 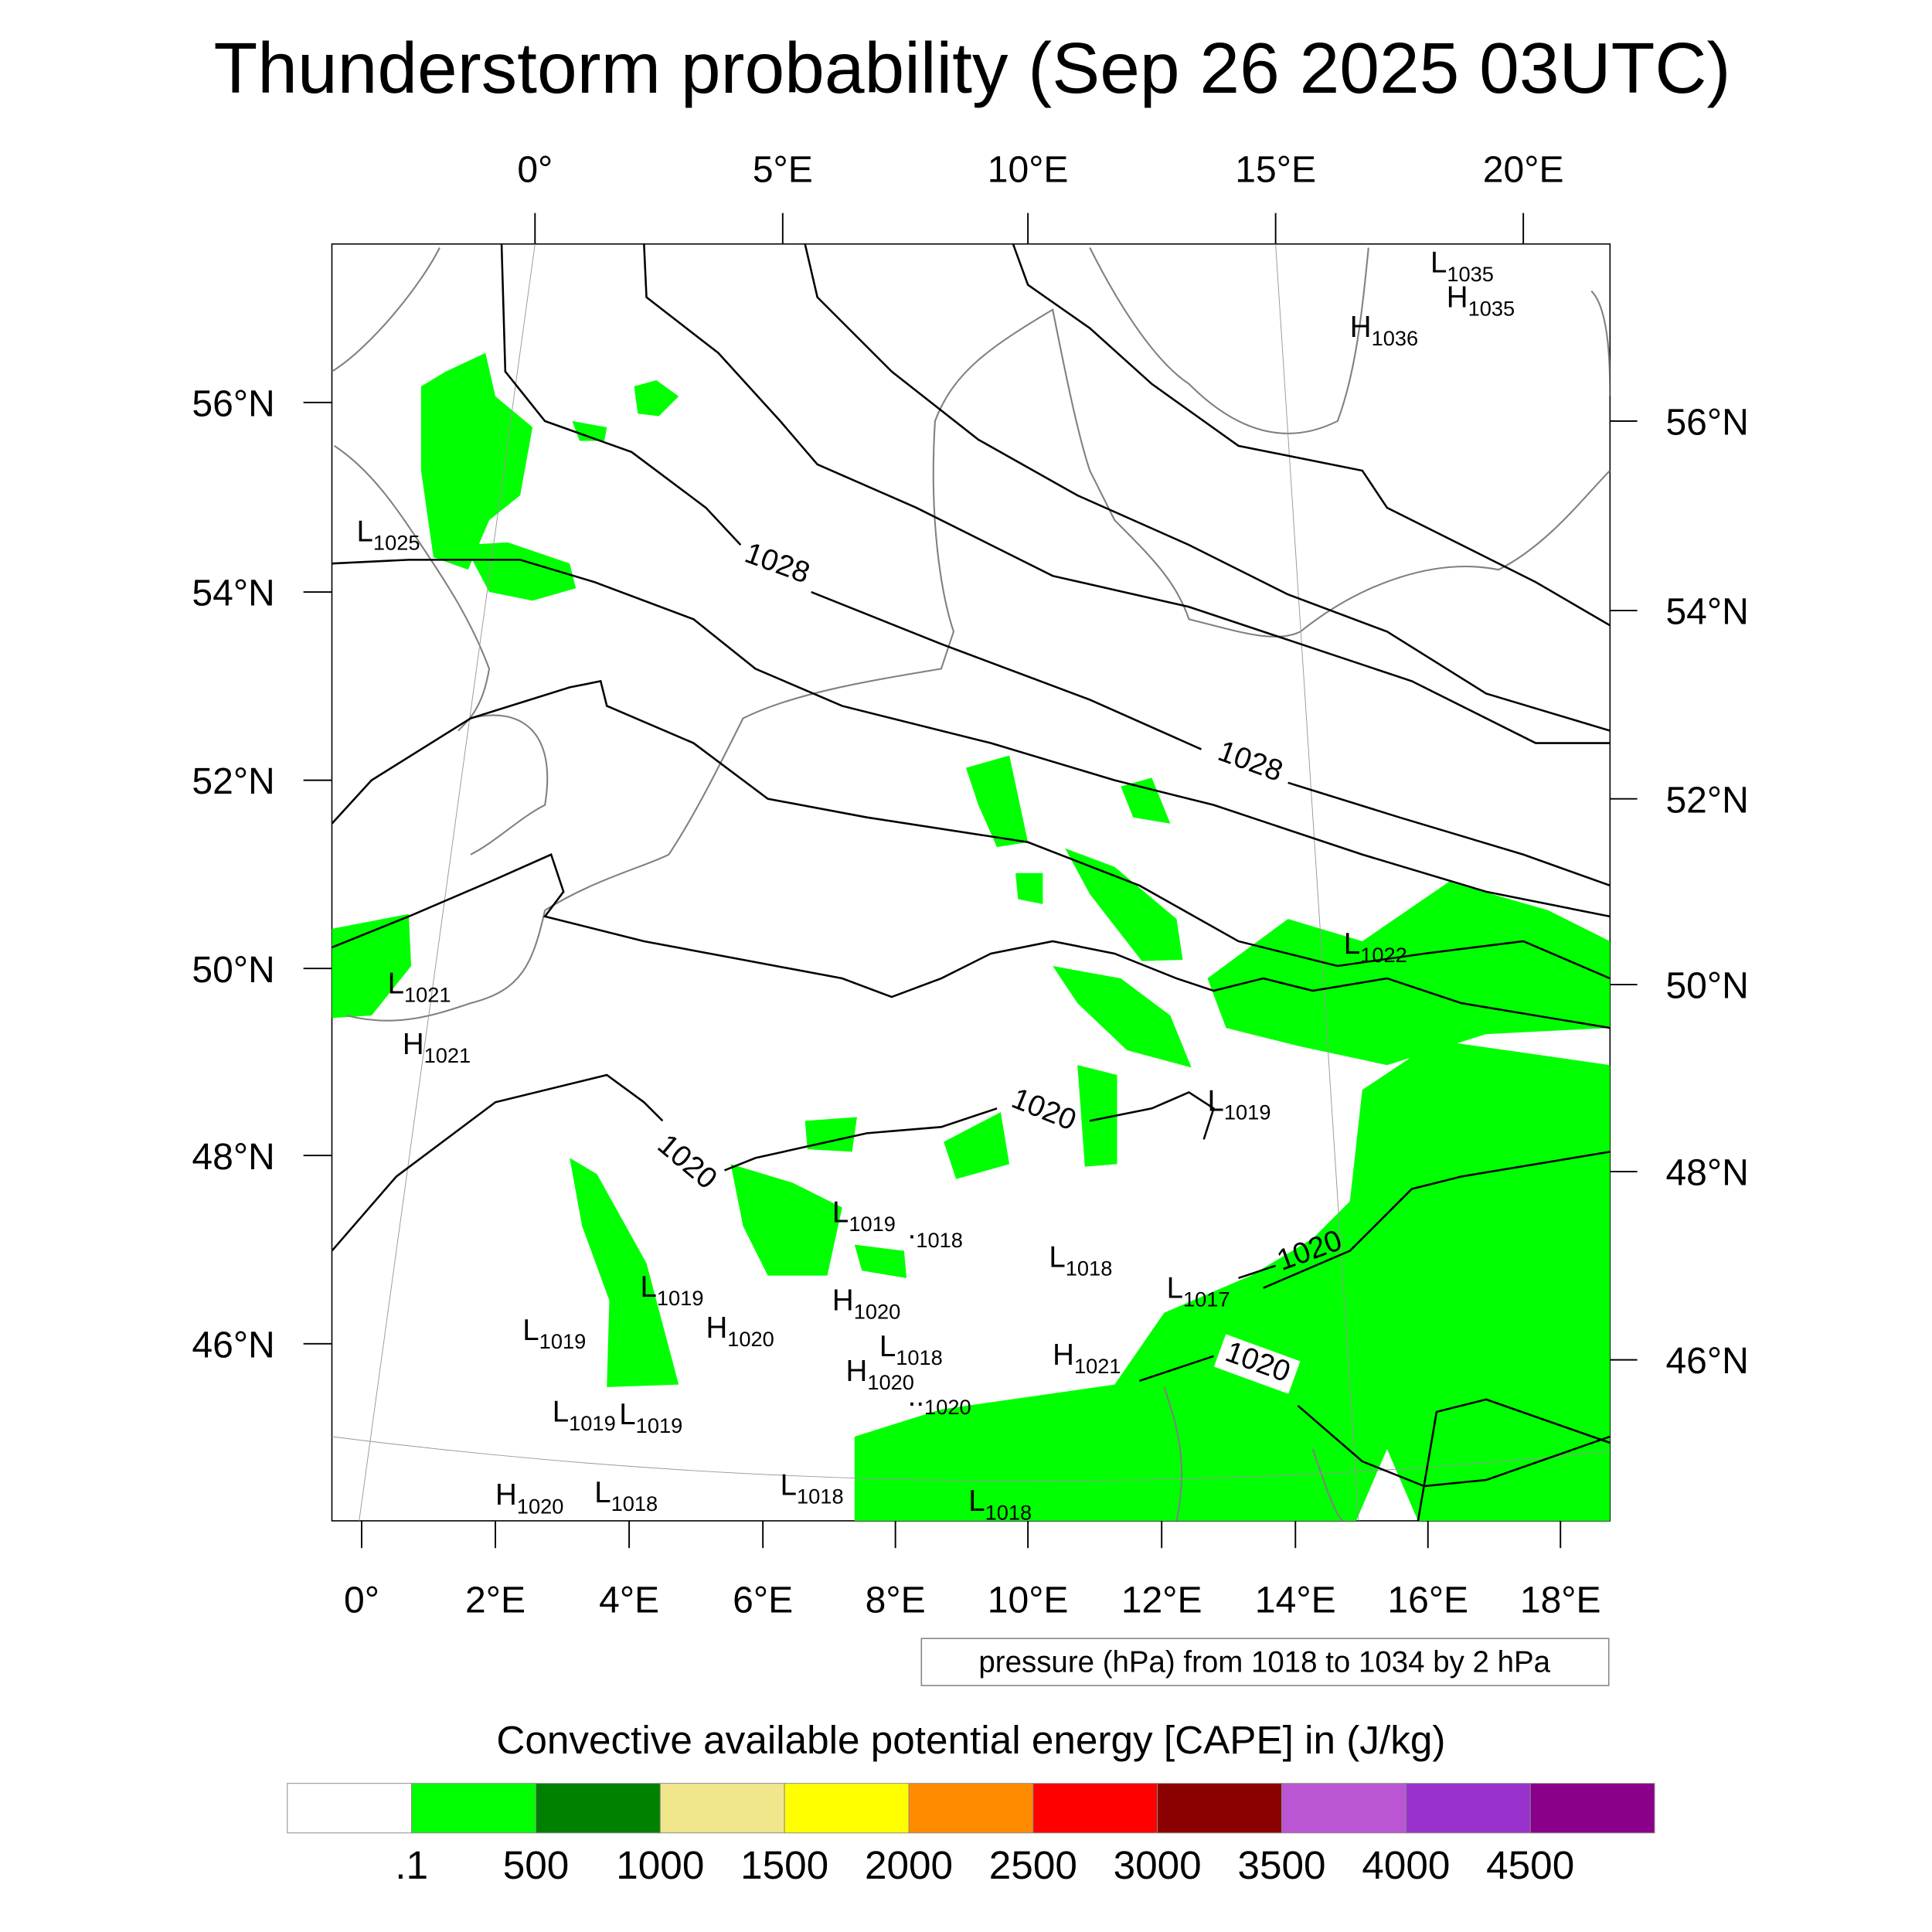 What do you see at coordinates (896, 1600) in the screenshot?
I see `bottom-lon-label: 8°E` at bounding box center [896, 1600].